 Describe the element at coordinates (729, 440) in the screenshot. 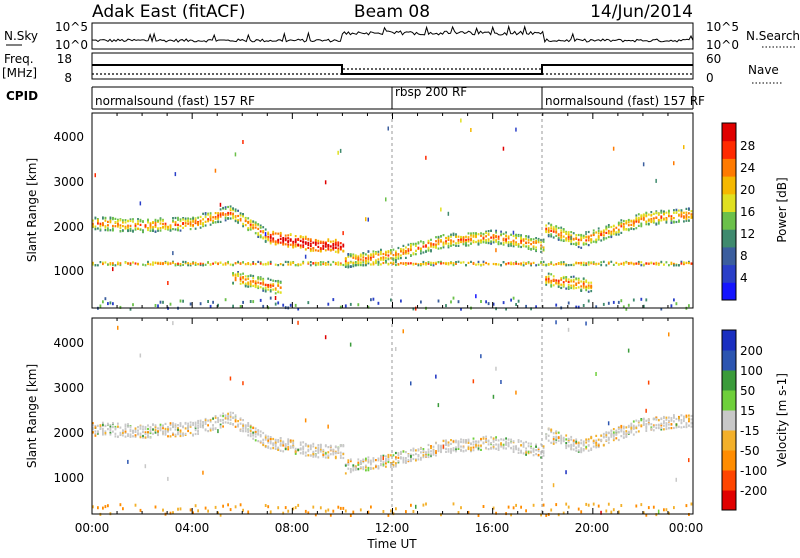

I see `colorbar-block` at that location.